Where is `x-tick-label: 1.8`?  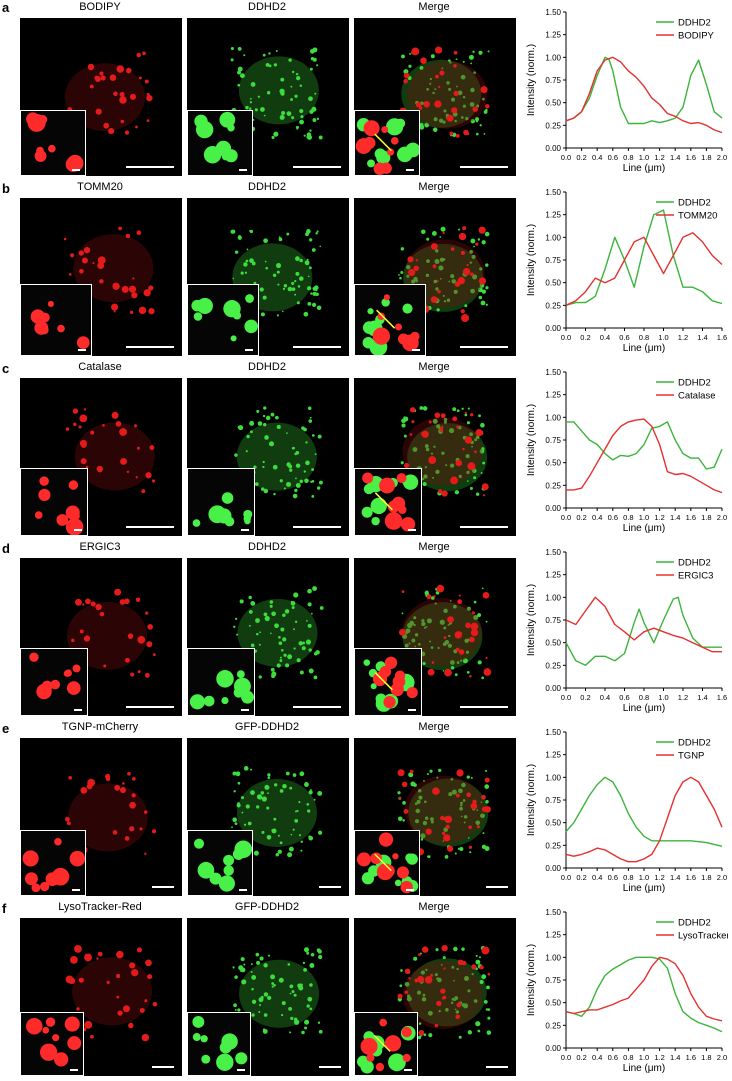 x-tick-label: 1.8 is located at coordinates (706, 877).